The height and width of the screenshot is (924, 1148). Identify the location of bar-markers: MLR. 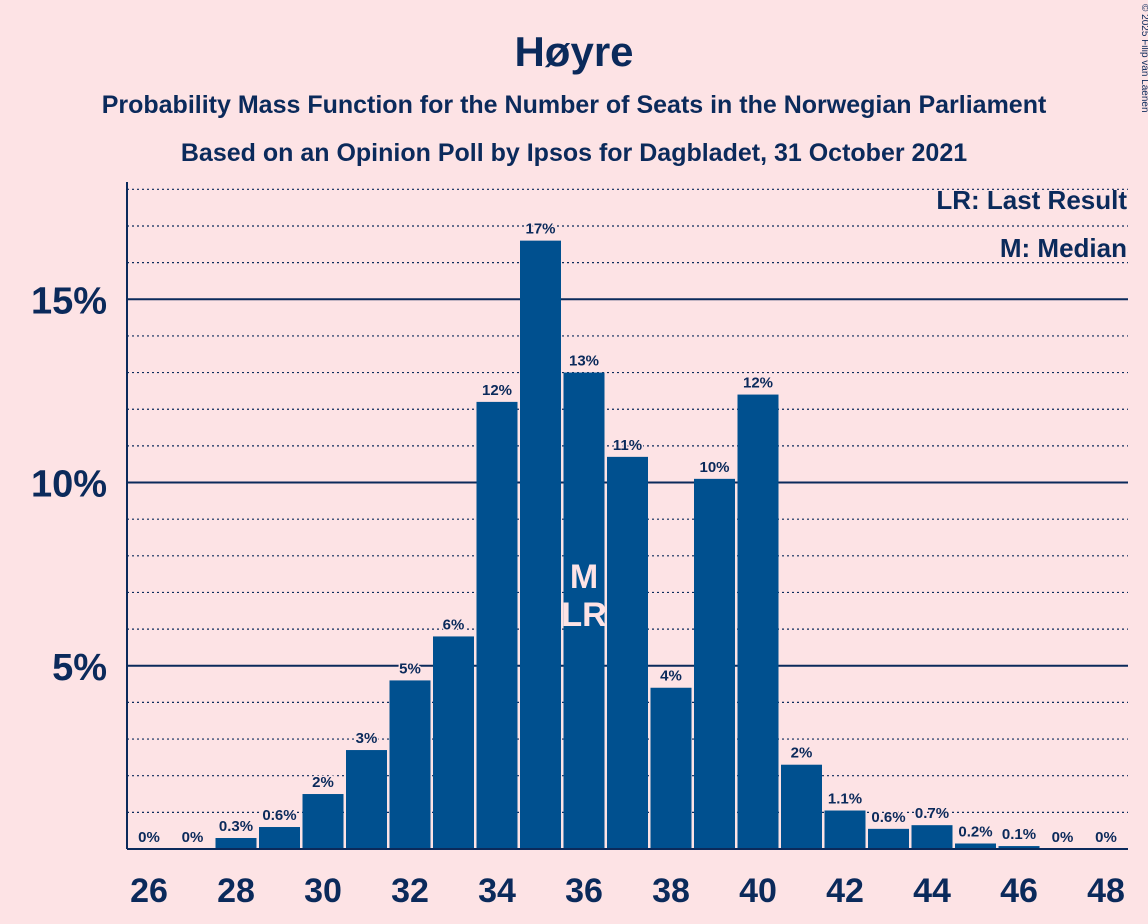
(583, 596).